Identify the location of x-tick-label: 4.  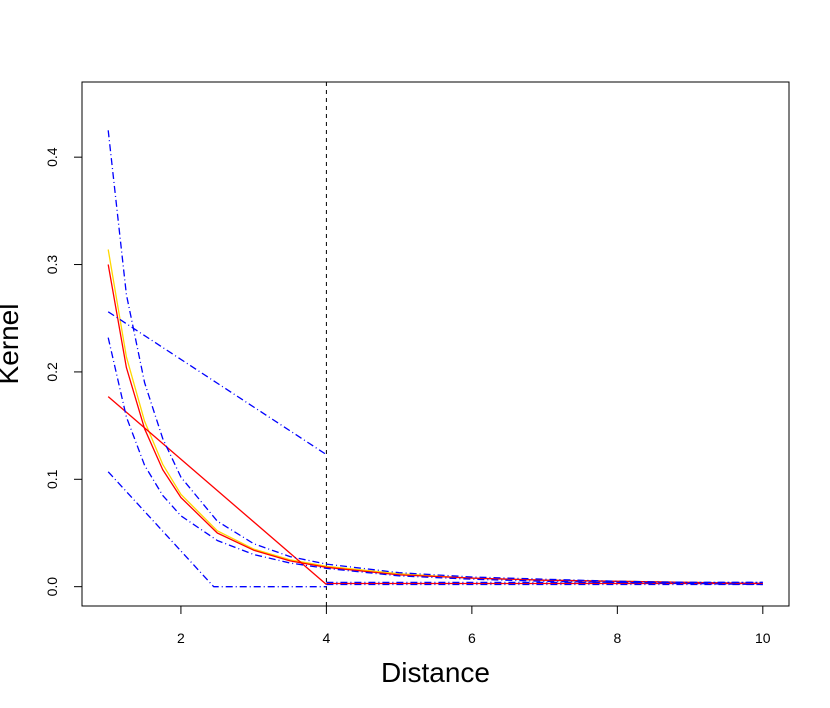
(326, 638).